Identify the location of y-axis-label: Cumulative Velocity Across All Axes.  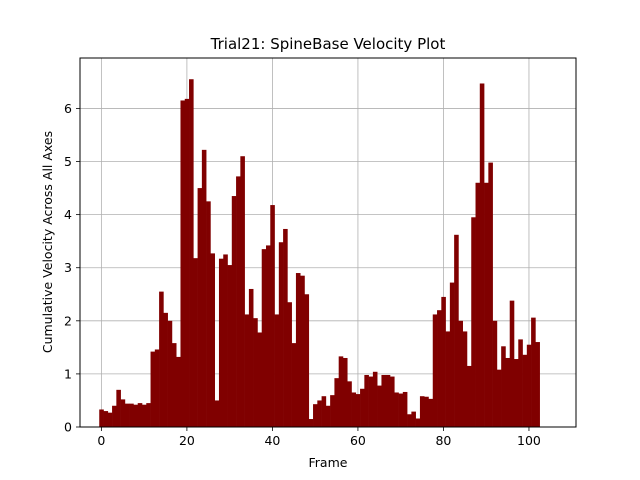
(47, 242).